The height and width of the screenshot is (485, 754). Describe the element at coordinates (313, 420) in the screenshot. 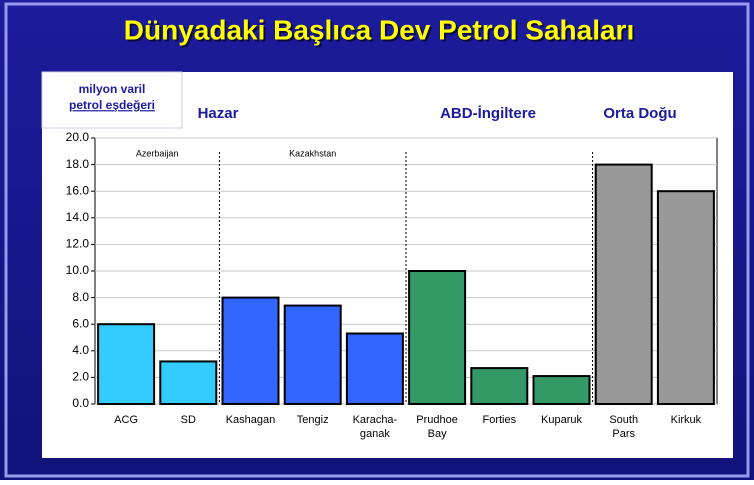

I see `x-tick-label: Tengiz` at that location.